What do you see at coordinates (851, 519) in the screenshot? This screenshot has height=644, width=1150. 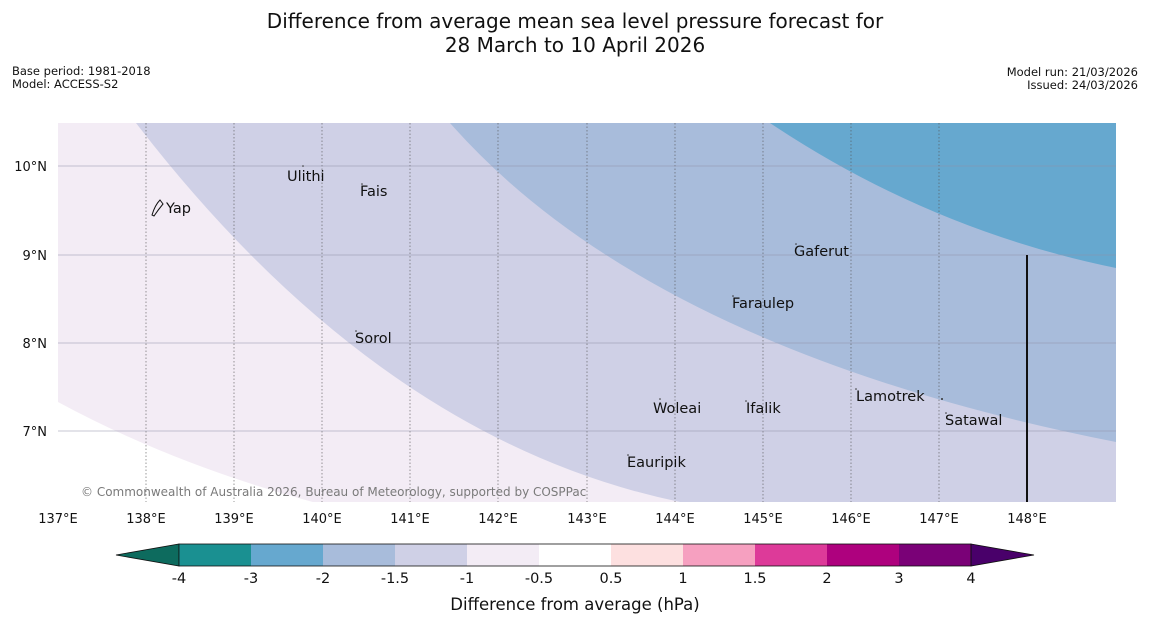 I see `lon-label-146: 146°E` at bounding box center [851, 519].